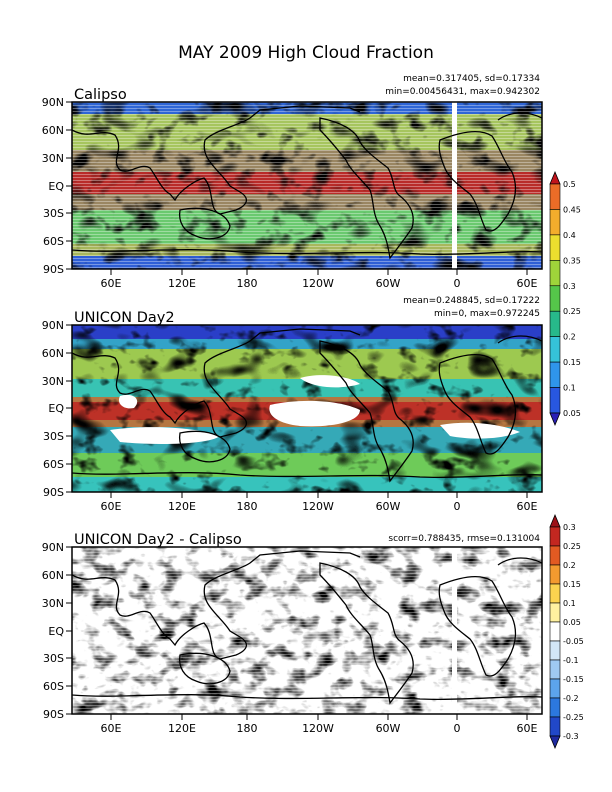 The image size is (612, 792). What do you see at coordinates (571, 698) in the screenshot?
I see `colorbar-tick-label: -0.2` at bounding box center [571, 698].